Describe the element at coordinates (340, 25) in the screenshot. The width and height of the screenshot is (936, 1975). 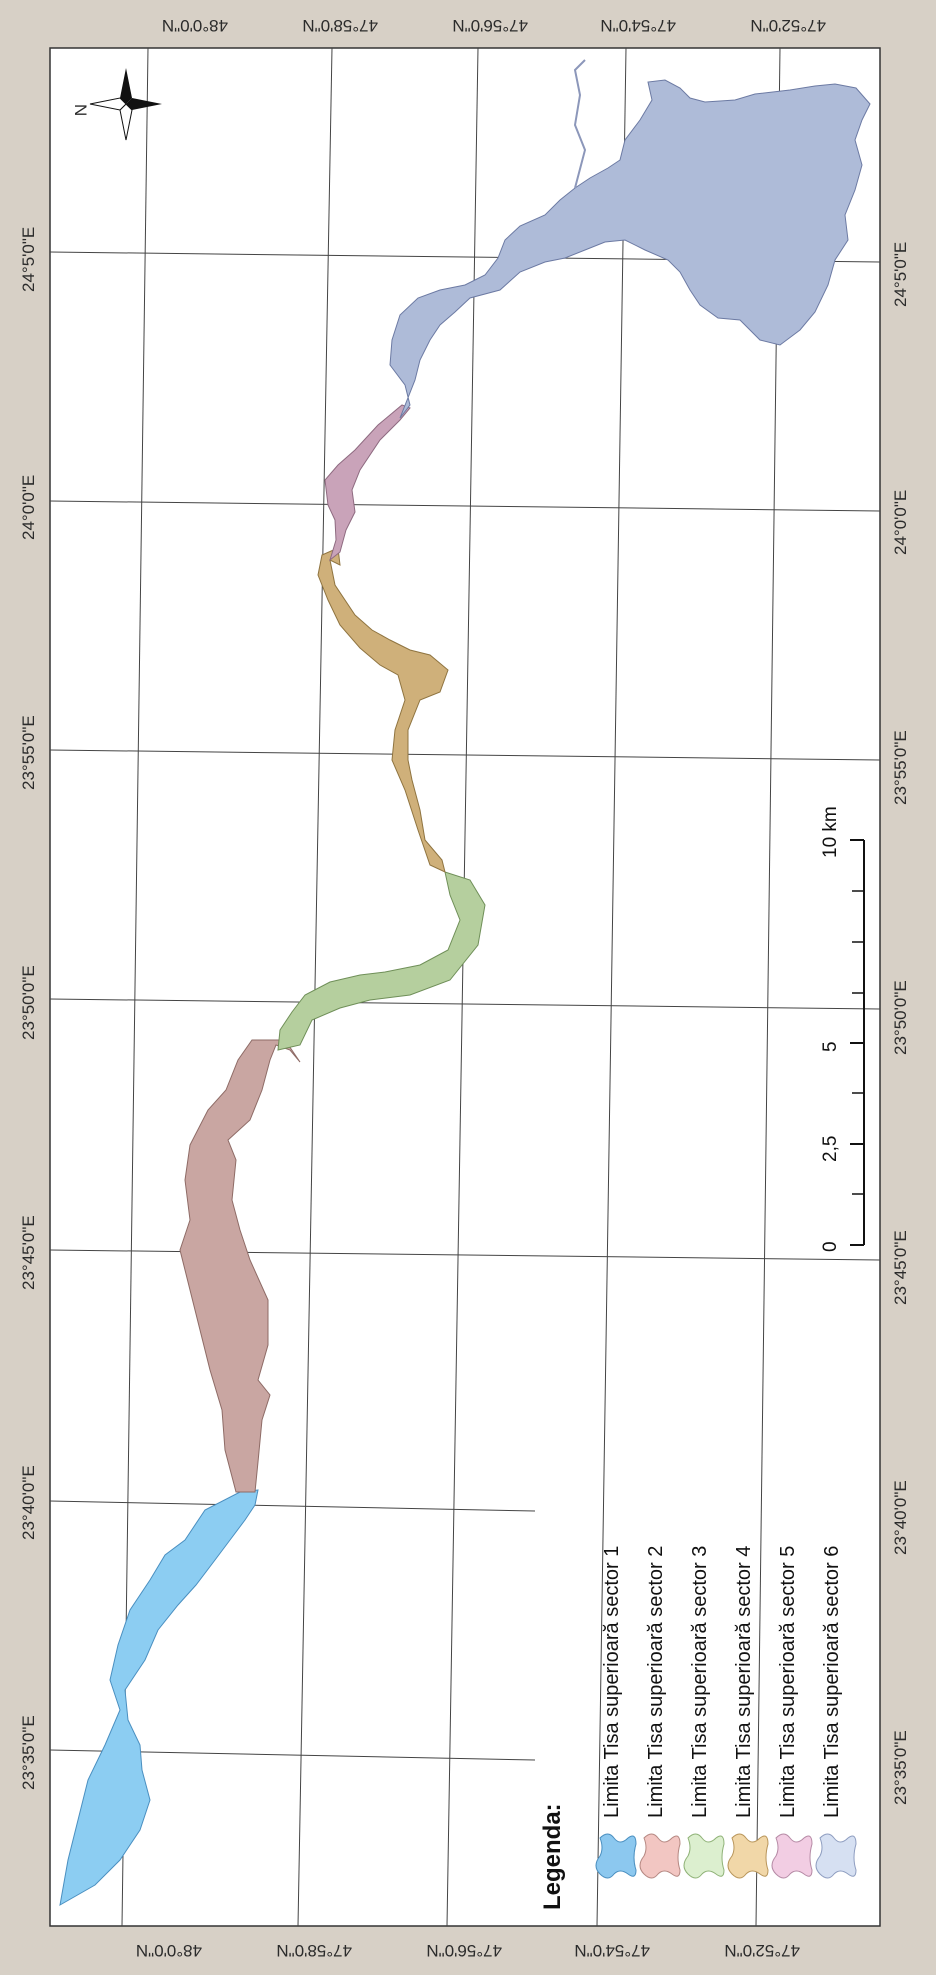
I see `lat-label-top: 47°58'0"N` at that location.